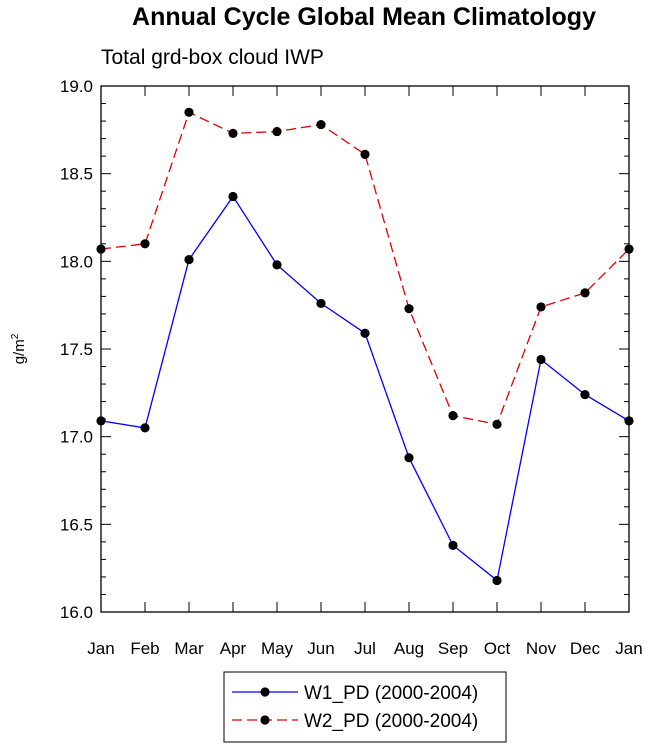  I want to click on legend-box, so click(365, 707).